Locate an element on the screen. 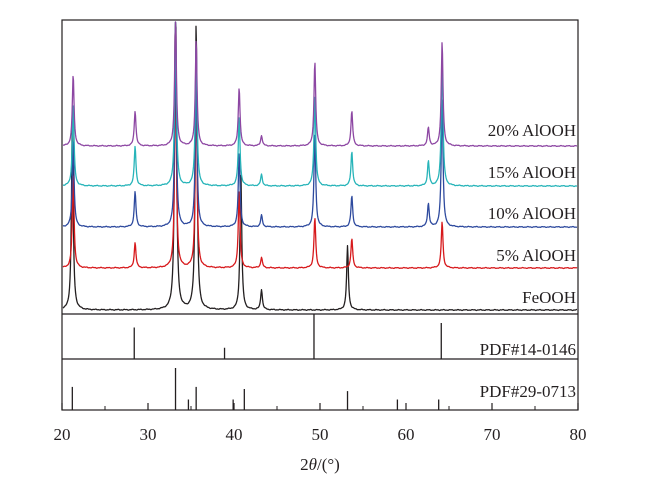 This screenshot has height=493, width=653. x-tick-label: 50 is located at coordinates (320, 434).